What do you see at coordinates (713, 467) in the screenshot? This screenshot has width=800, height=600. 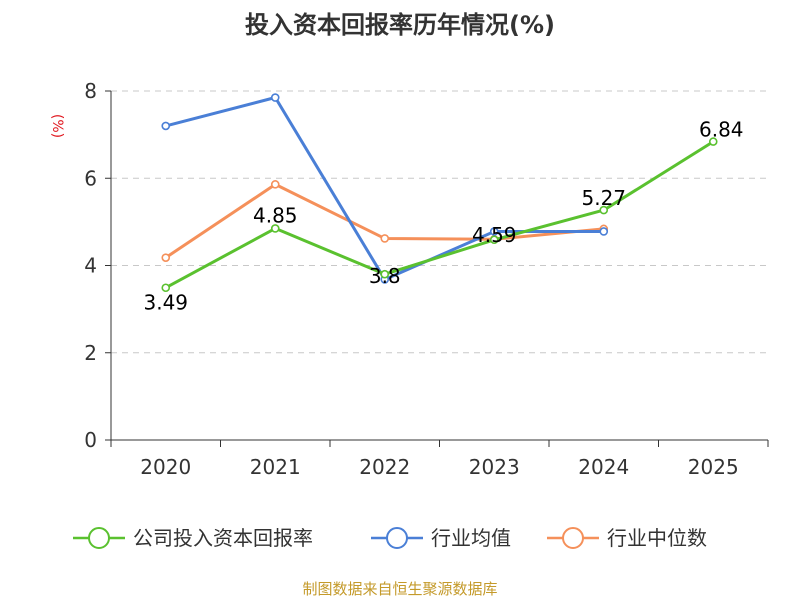 I see `x-tick-label-2025: 2025` at bounding box center [713, 467].